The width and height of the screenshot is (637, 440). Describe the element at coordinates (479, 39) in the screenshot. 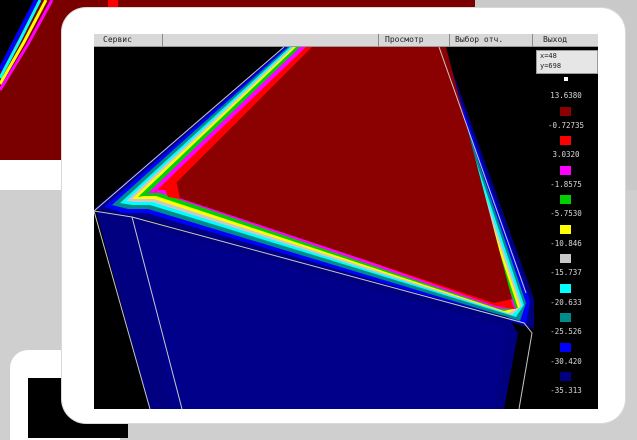

I see `menu-item-select-report: Выбор отч.` at that location.